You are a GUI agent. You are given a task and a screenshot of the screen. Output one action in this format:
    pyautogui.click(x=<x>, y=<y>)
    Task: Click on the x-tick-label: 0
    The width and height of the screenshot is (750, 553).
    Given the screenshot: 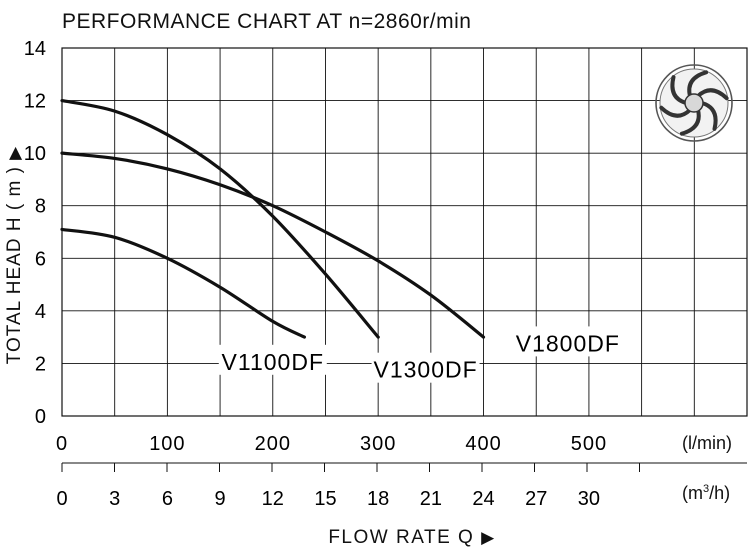 What is the action you would take?
    pyautogui.click(x=62, y=444)
    